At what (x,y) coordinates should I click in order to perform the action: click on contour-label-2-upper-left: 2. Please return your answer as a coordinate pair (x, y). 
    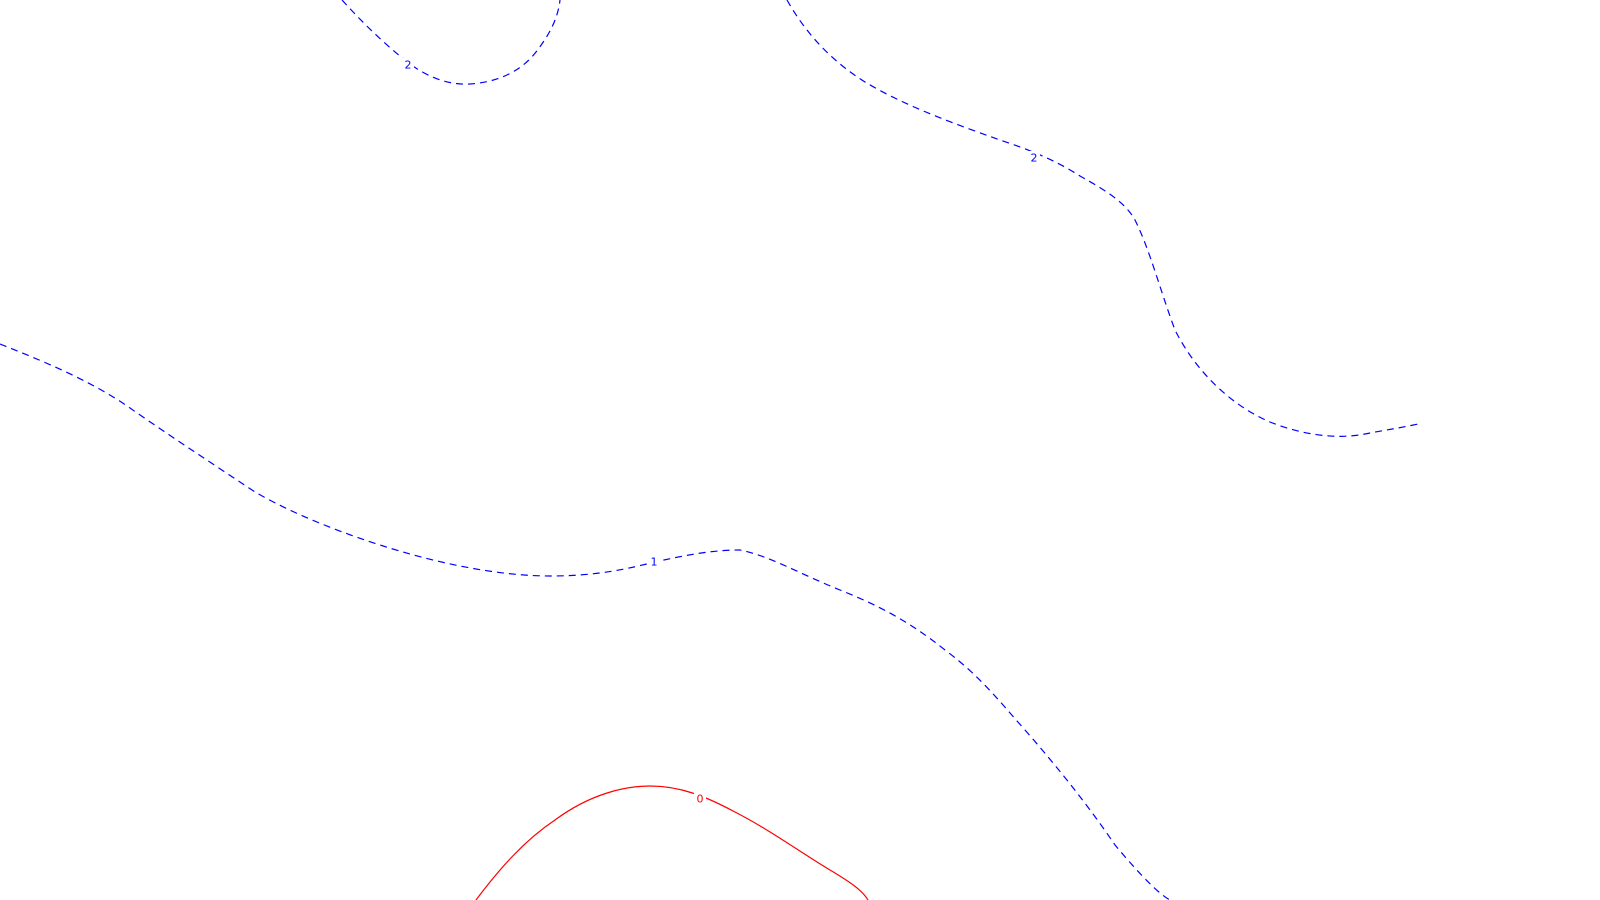
    Looking at the image, I should click on (408, 65).